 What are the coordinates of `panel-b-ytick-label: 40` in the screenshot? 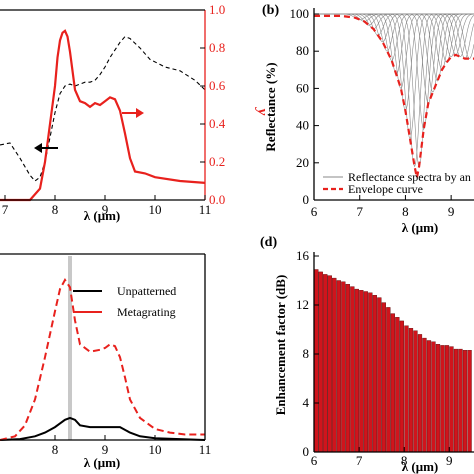 It's located at (302, 125).